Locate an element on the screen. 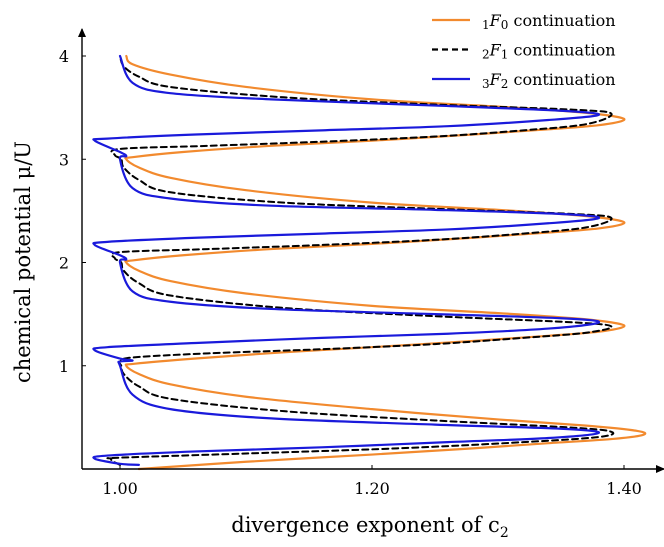 This screenshot has height=547, width=664. x-tick-label: 1.40 is located at coordinates (624, 488).